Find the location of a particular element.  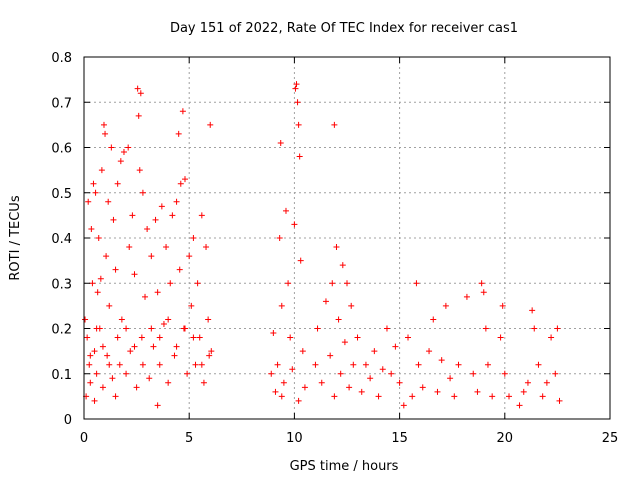

x-axis-label: GPS time / hours is located at coordinates (344, 466).